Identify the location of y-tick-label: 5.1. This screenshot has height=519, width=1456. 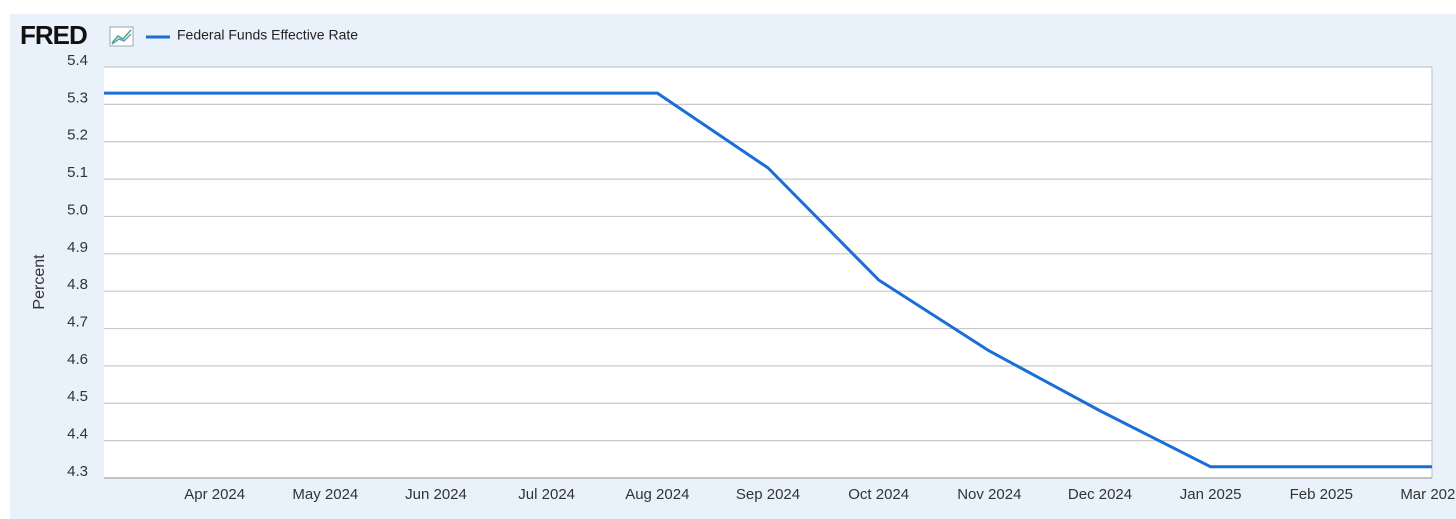
(77, 172).